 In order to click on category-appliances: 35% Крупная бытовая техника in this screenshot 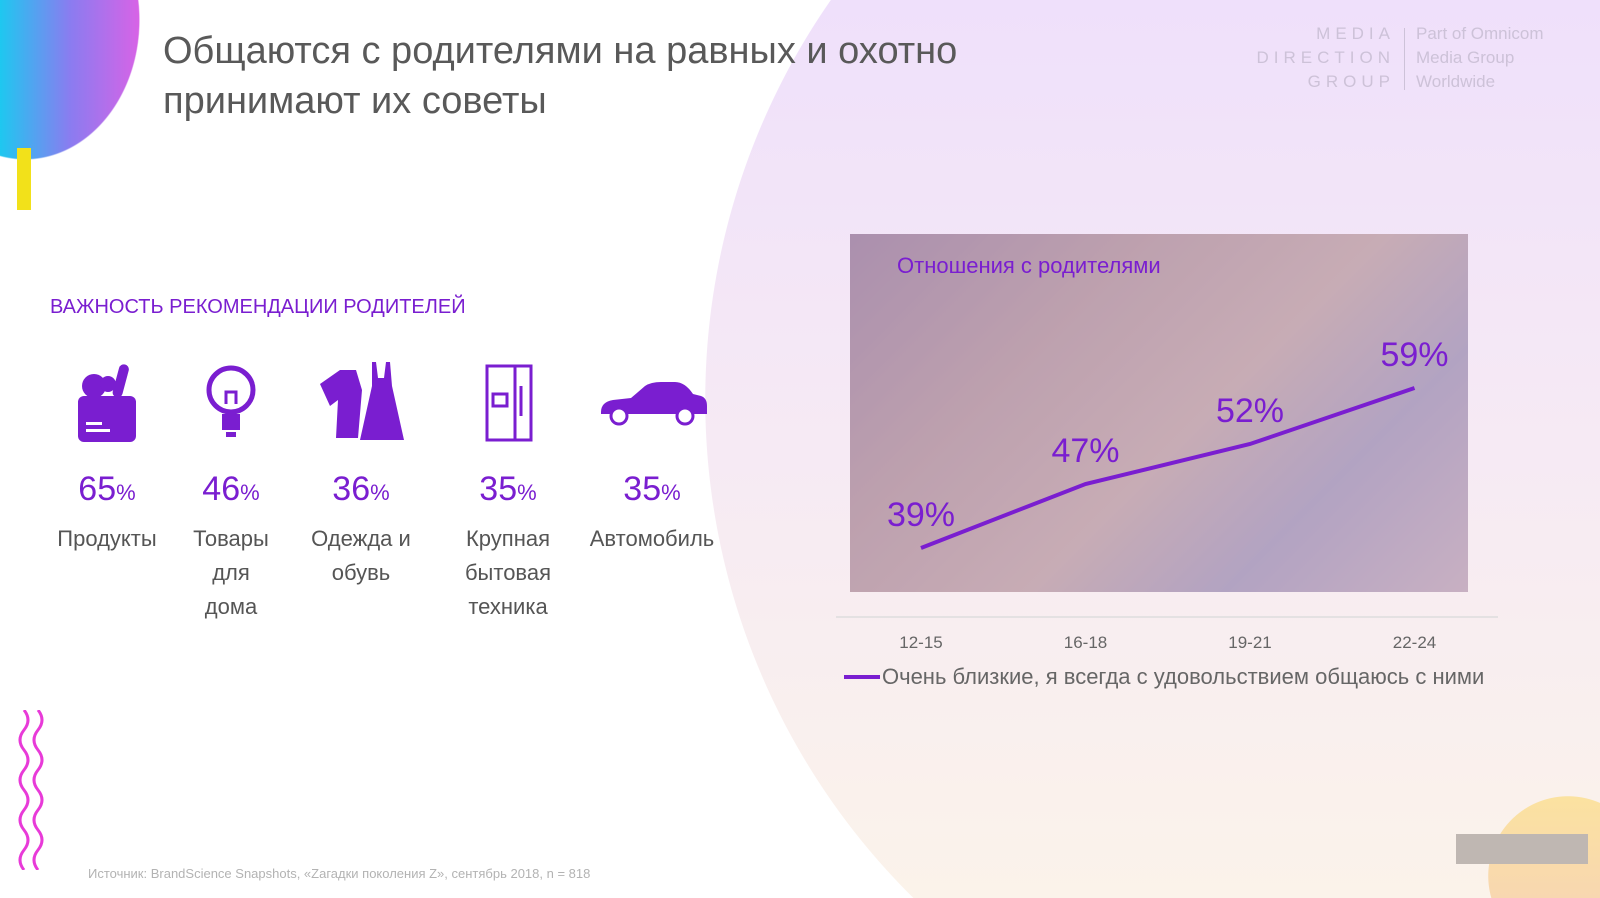, I will do `click(508, 492)`.